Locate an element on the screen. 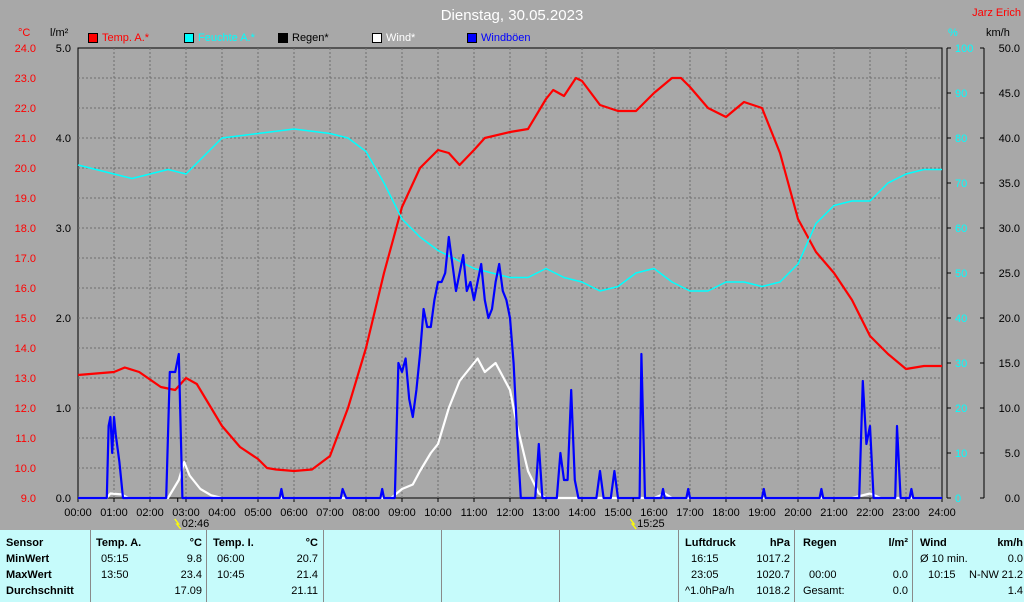 The height and width of the screenshot is (602, 1024). wind-axis-unit: km/h is located at coordinates (998, 33).